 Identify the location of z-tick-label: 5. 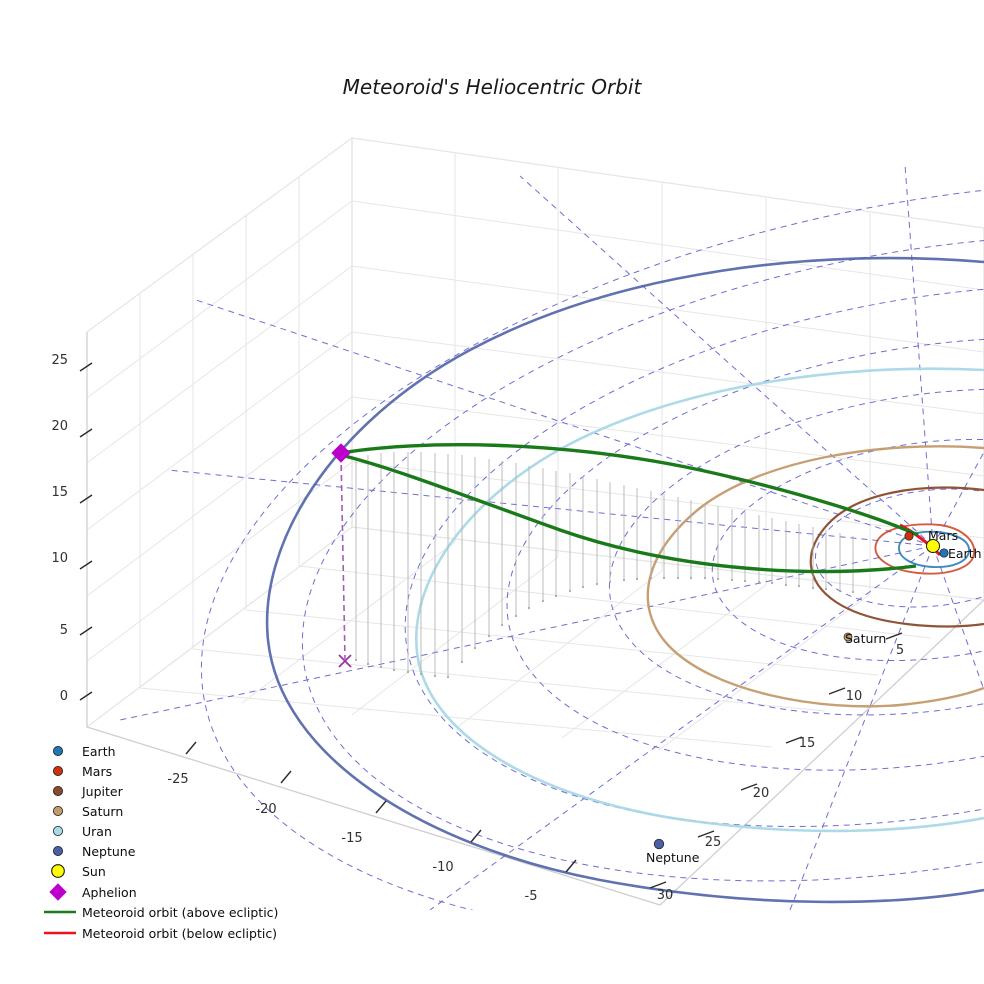
(64, 630).